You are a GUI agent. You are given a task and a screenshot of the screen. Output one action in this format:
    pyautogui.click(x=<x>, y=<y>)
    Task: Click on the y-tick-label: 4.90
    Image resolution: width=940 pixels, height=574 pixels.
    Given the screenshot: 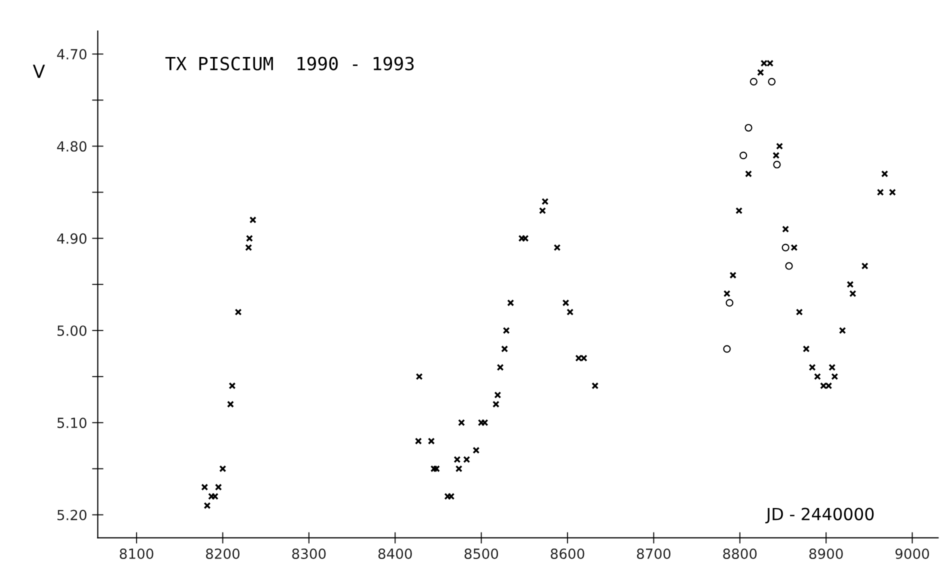 What is the action you would take?
    pyautogui.click(x=71, y=238)
    